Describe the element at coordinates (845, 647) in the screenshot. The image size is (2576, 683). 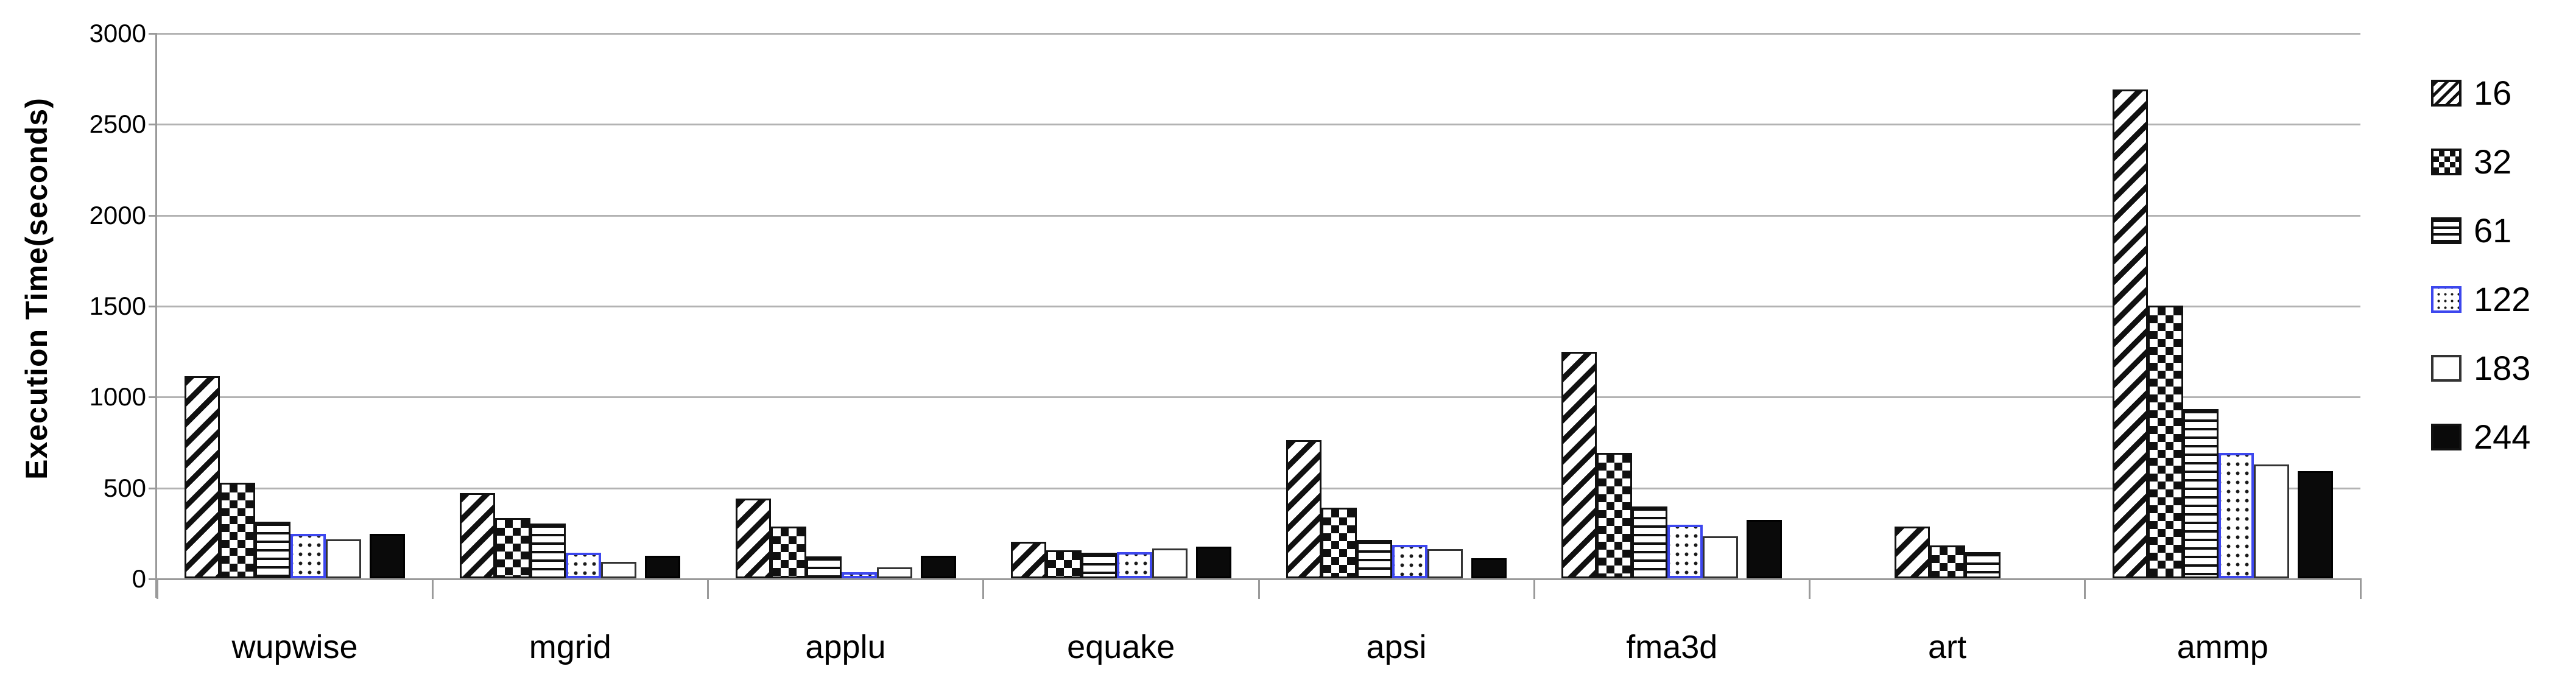
I see `x-category-label-applu: applu` at that location.